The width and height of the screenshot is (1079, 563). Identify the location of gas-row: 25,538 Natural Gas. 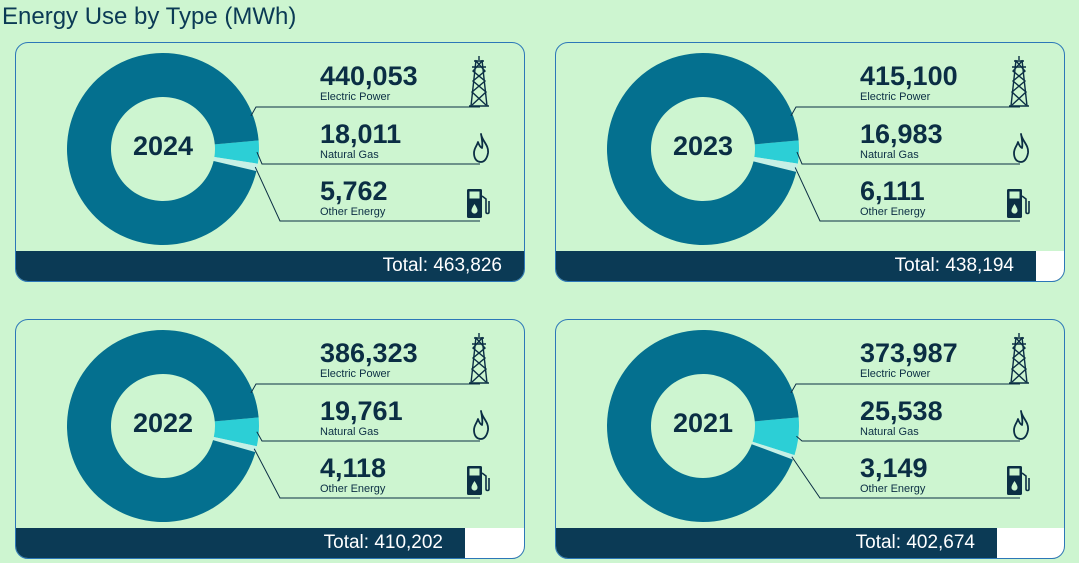
(960, 418).